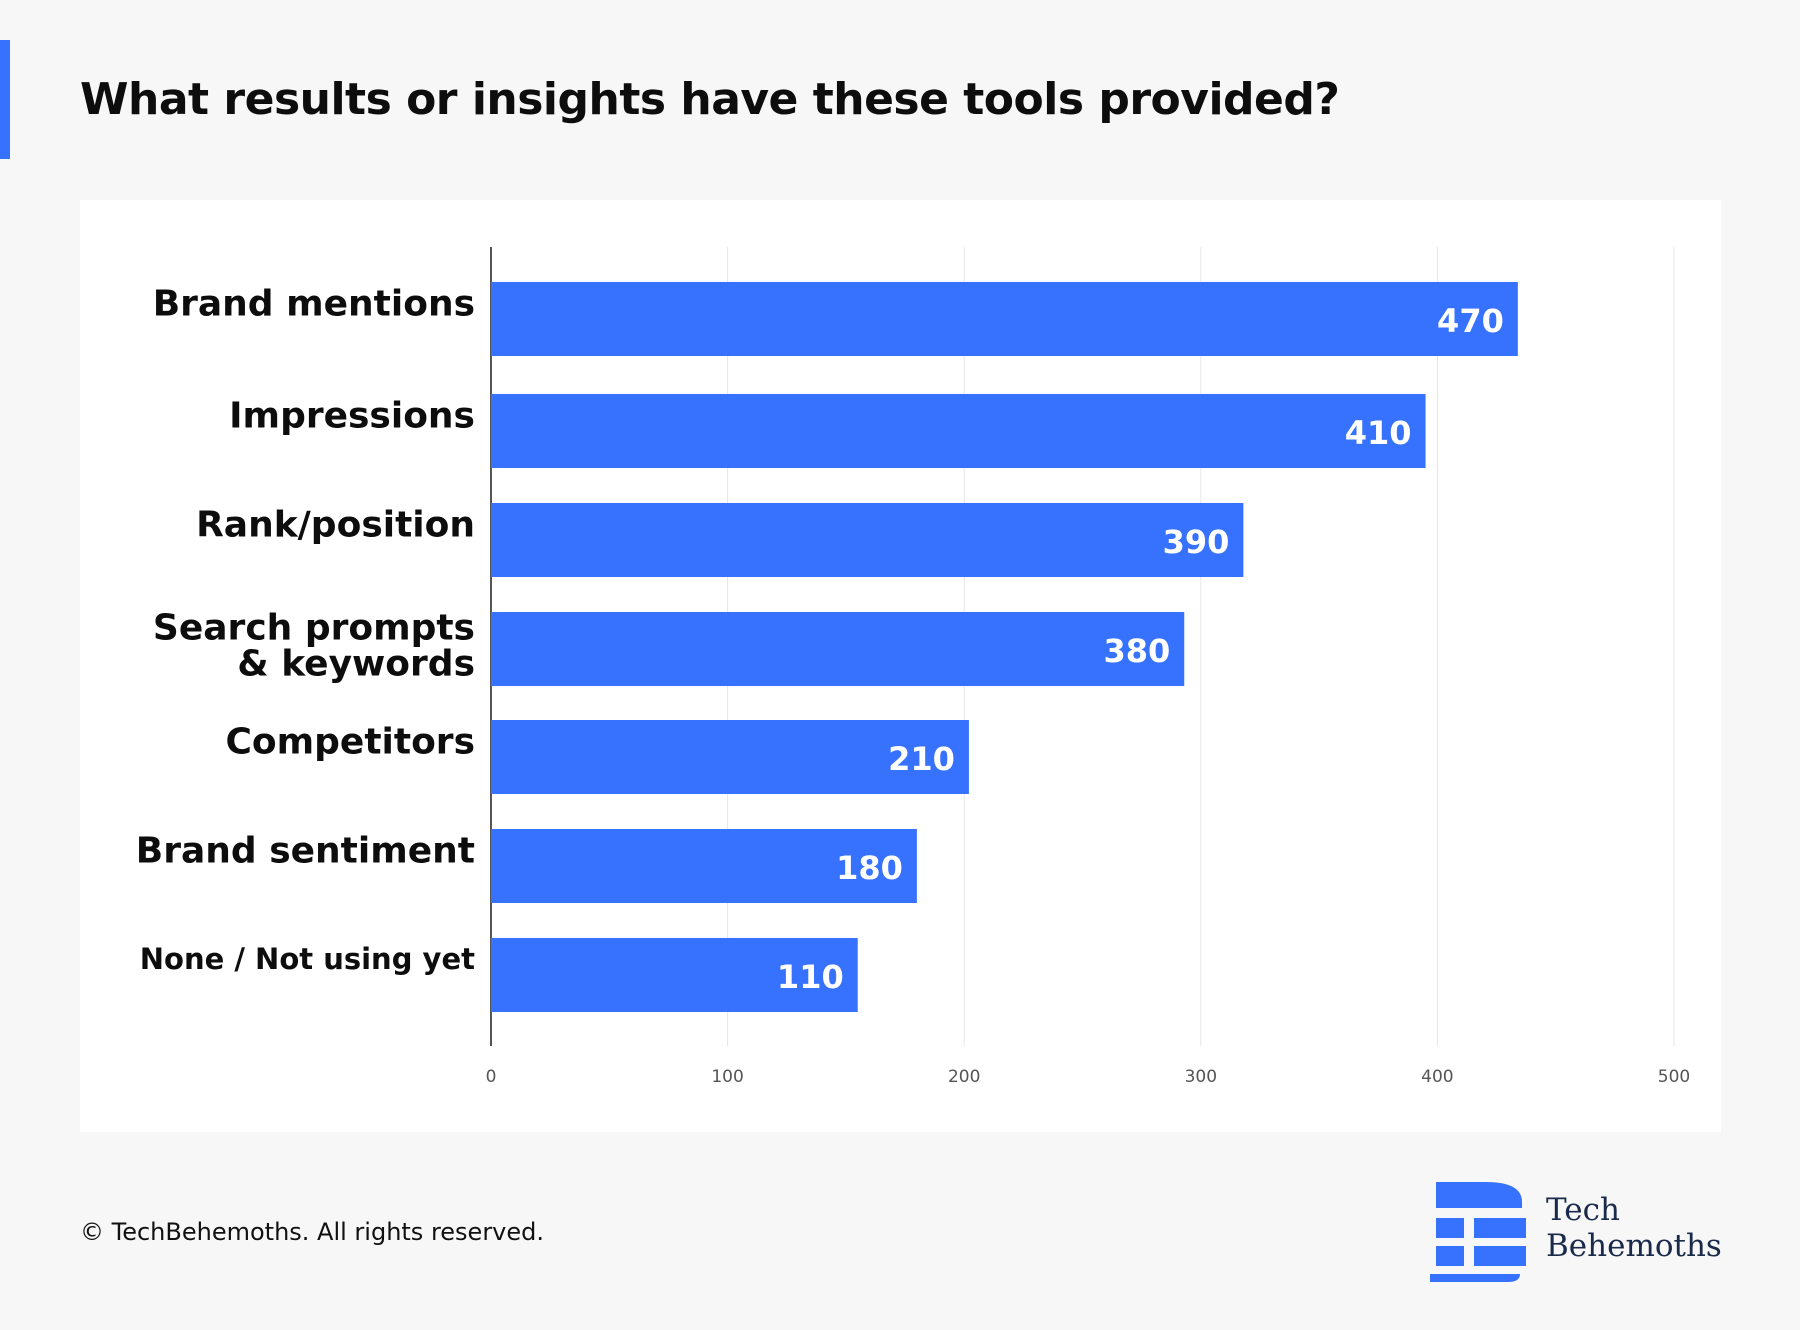  What do you see at coordinates (356, 664) in the screenshot?
I see `category-label-3-line-1: & keywords` at bounding box center [356, 664].